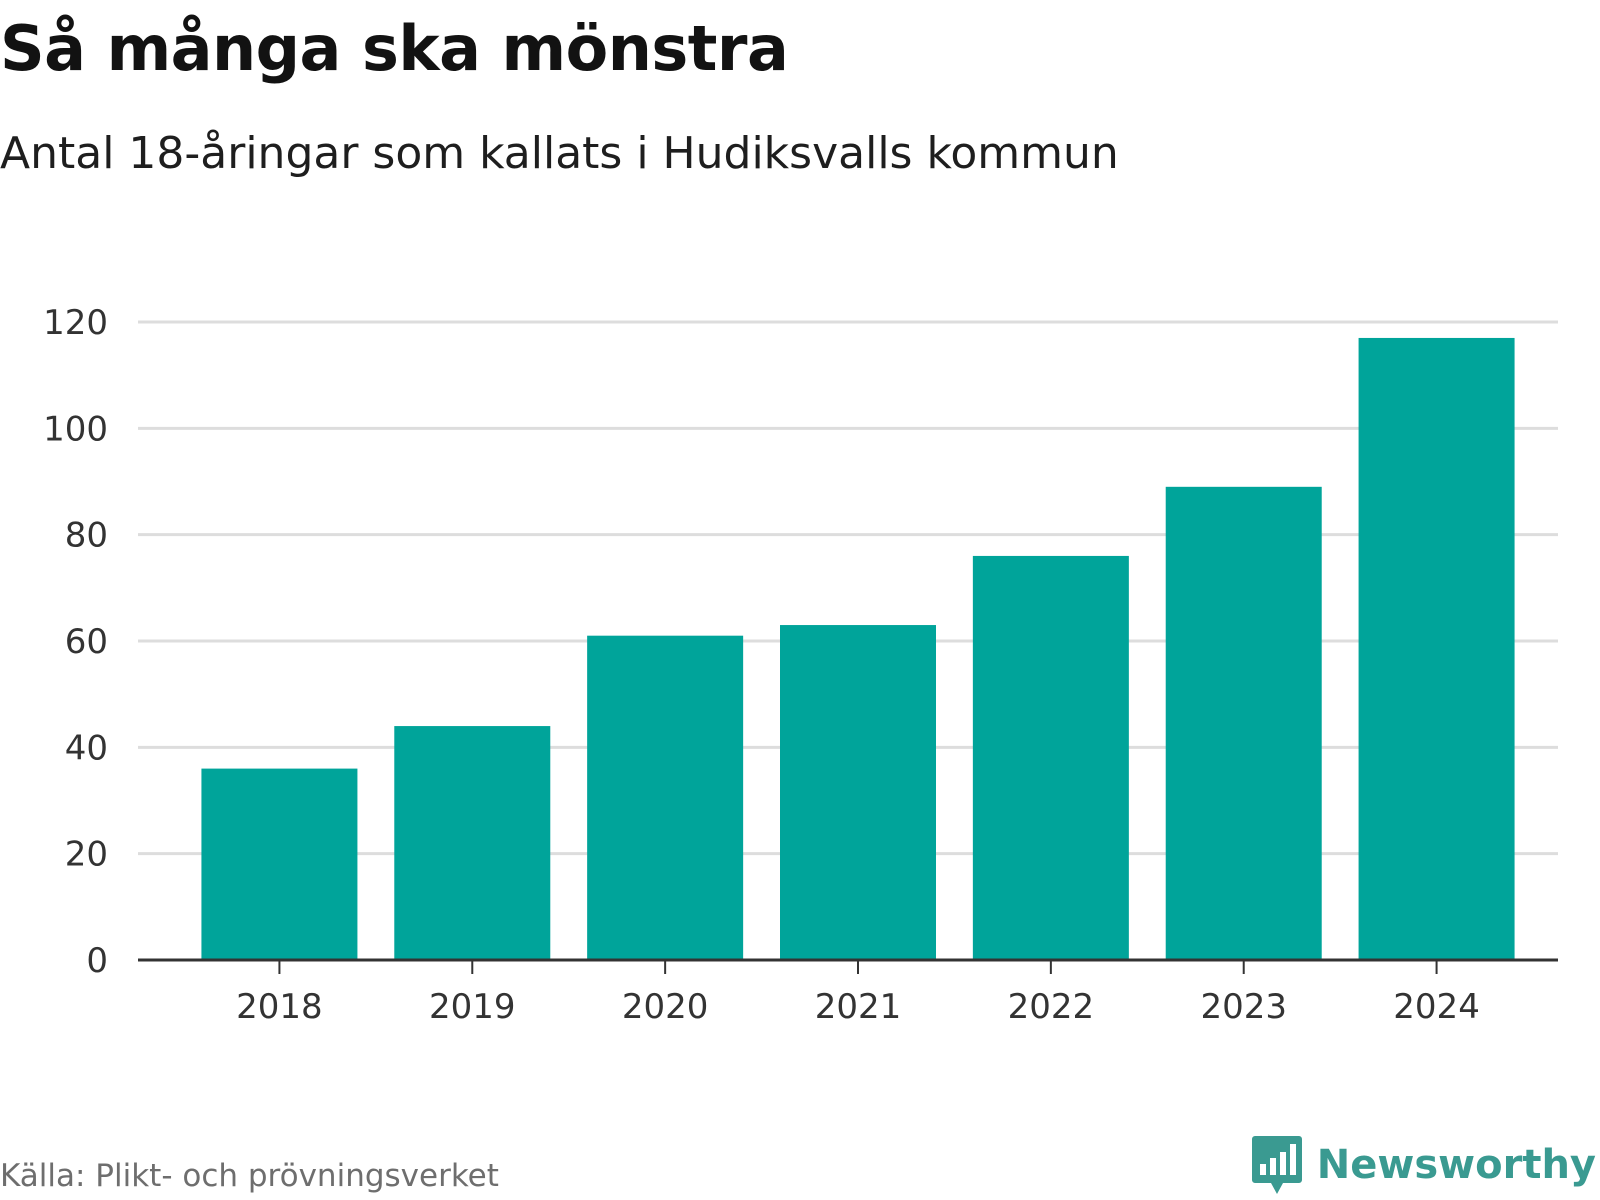  I want to click on y-axis-ticks: 0 20 40 60 80 100 120, so click(75, 642).